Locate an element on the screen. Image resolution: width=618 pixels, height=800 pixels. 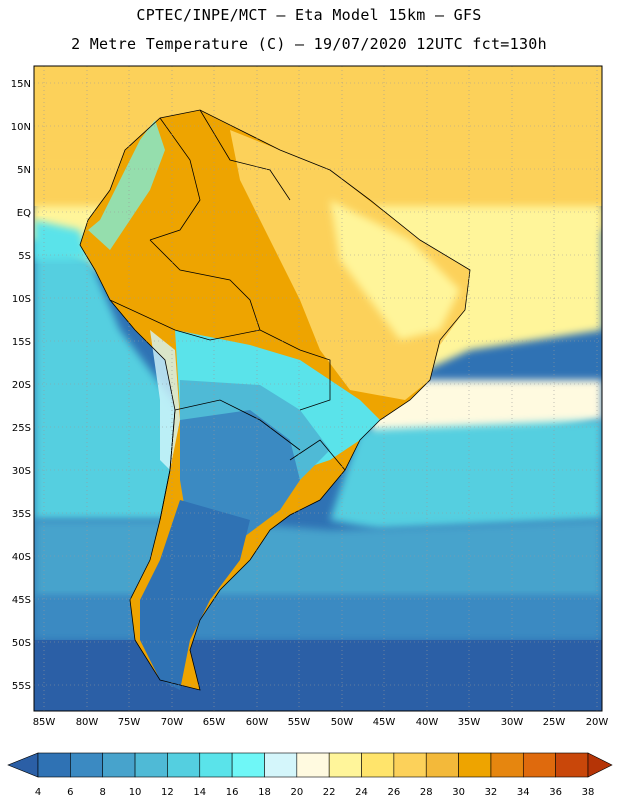
lon-label: 65W is located at coordinates (214, 722).